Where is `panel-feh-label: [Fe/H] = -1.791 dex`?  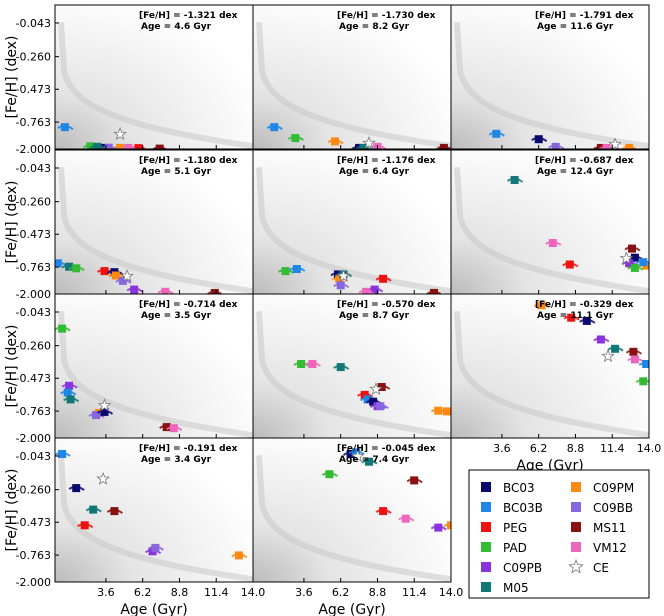
panel-feh-label: [Fe/H] = -1.791 dex is located at coordinates (584, 16).